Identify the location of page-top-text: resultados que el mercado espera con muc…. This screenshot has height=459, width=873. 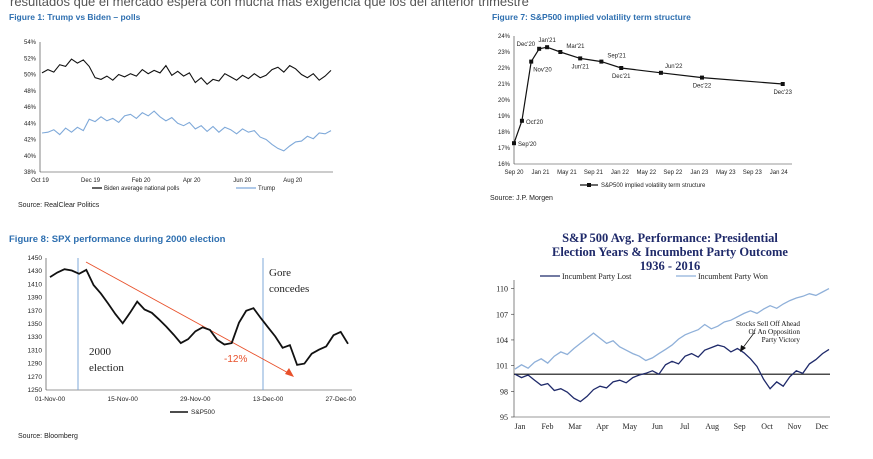
(269, 4).